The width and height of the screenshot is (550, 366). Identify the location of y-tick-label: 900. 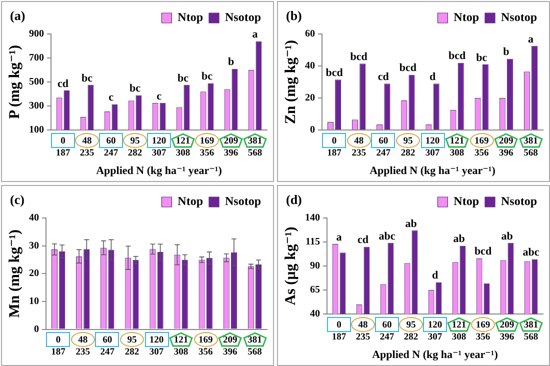
(36, 34).